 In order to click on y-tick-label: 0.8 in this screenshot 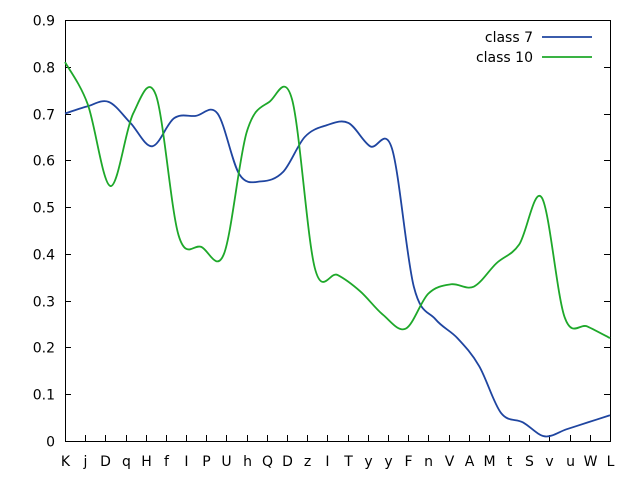, I will do `click(44, 69)`.